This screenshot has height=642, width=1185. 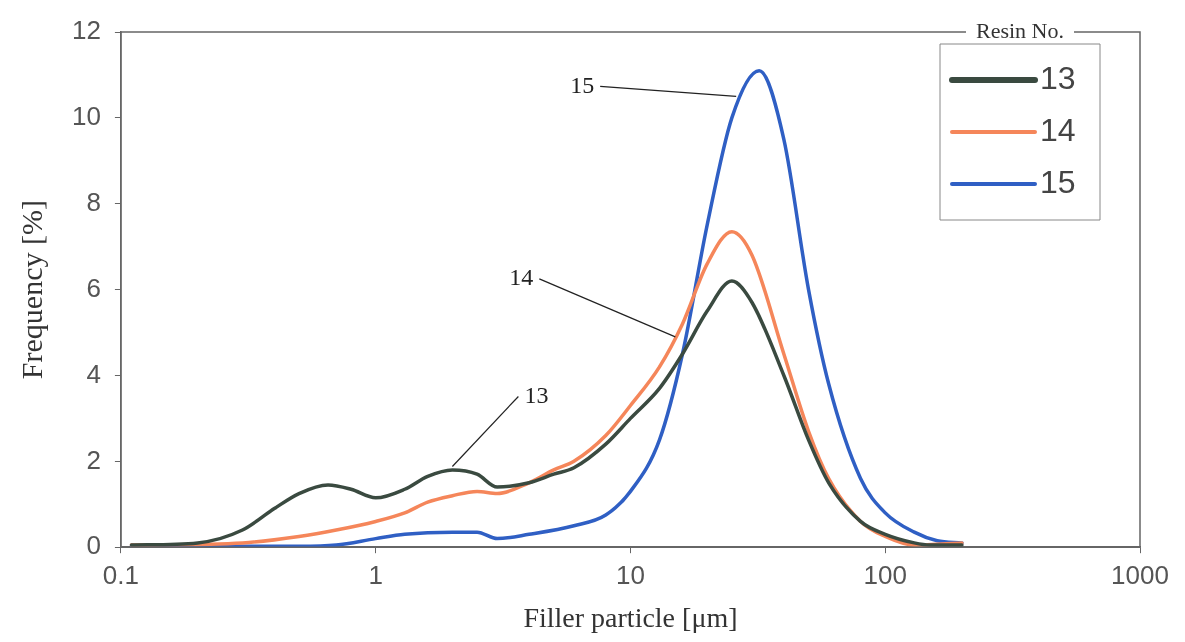 I want to click on legend-label: 14, so click(x=1058, y=129).